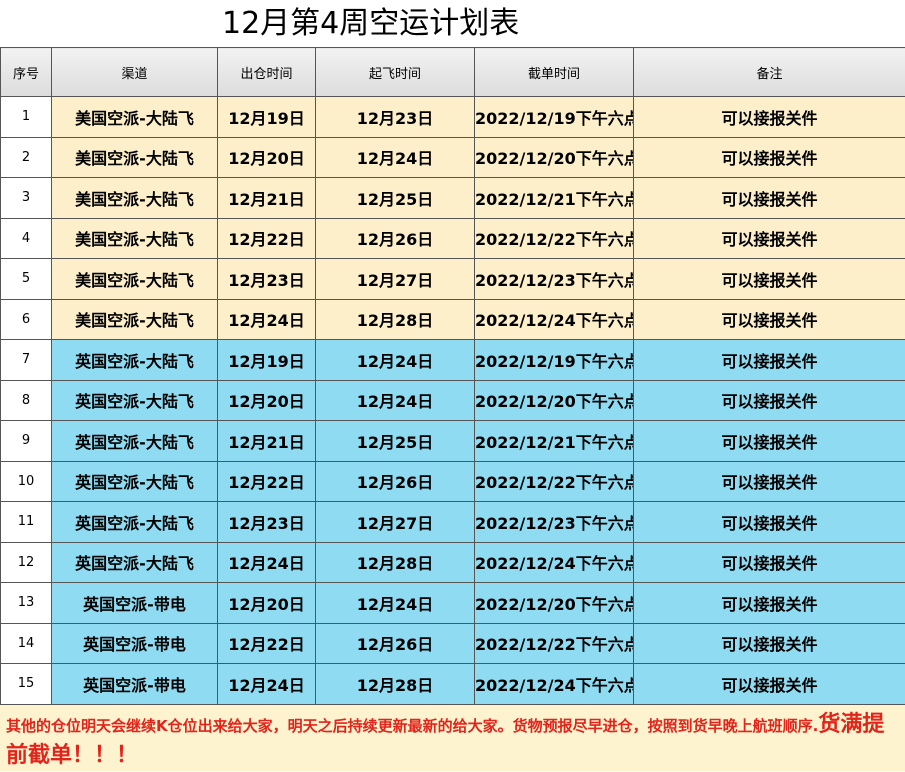 This screenshot has width=905, height=772. Describe the element at coordinates (267, 72) in the screenshot. I see `header-cell: 出仓时间` at that location.